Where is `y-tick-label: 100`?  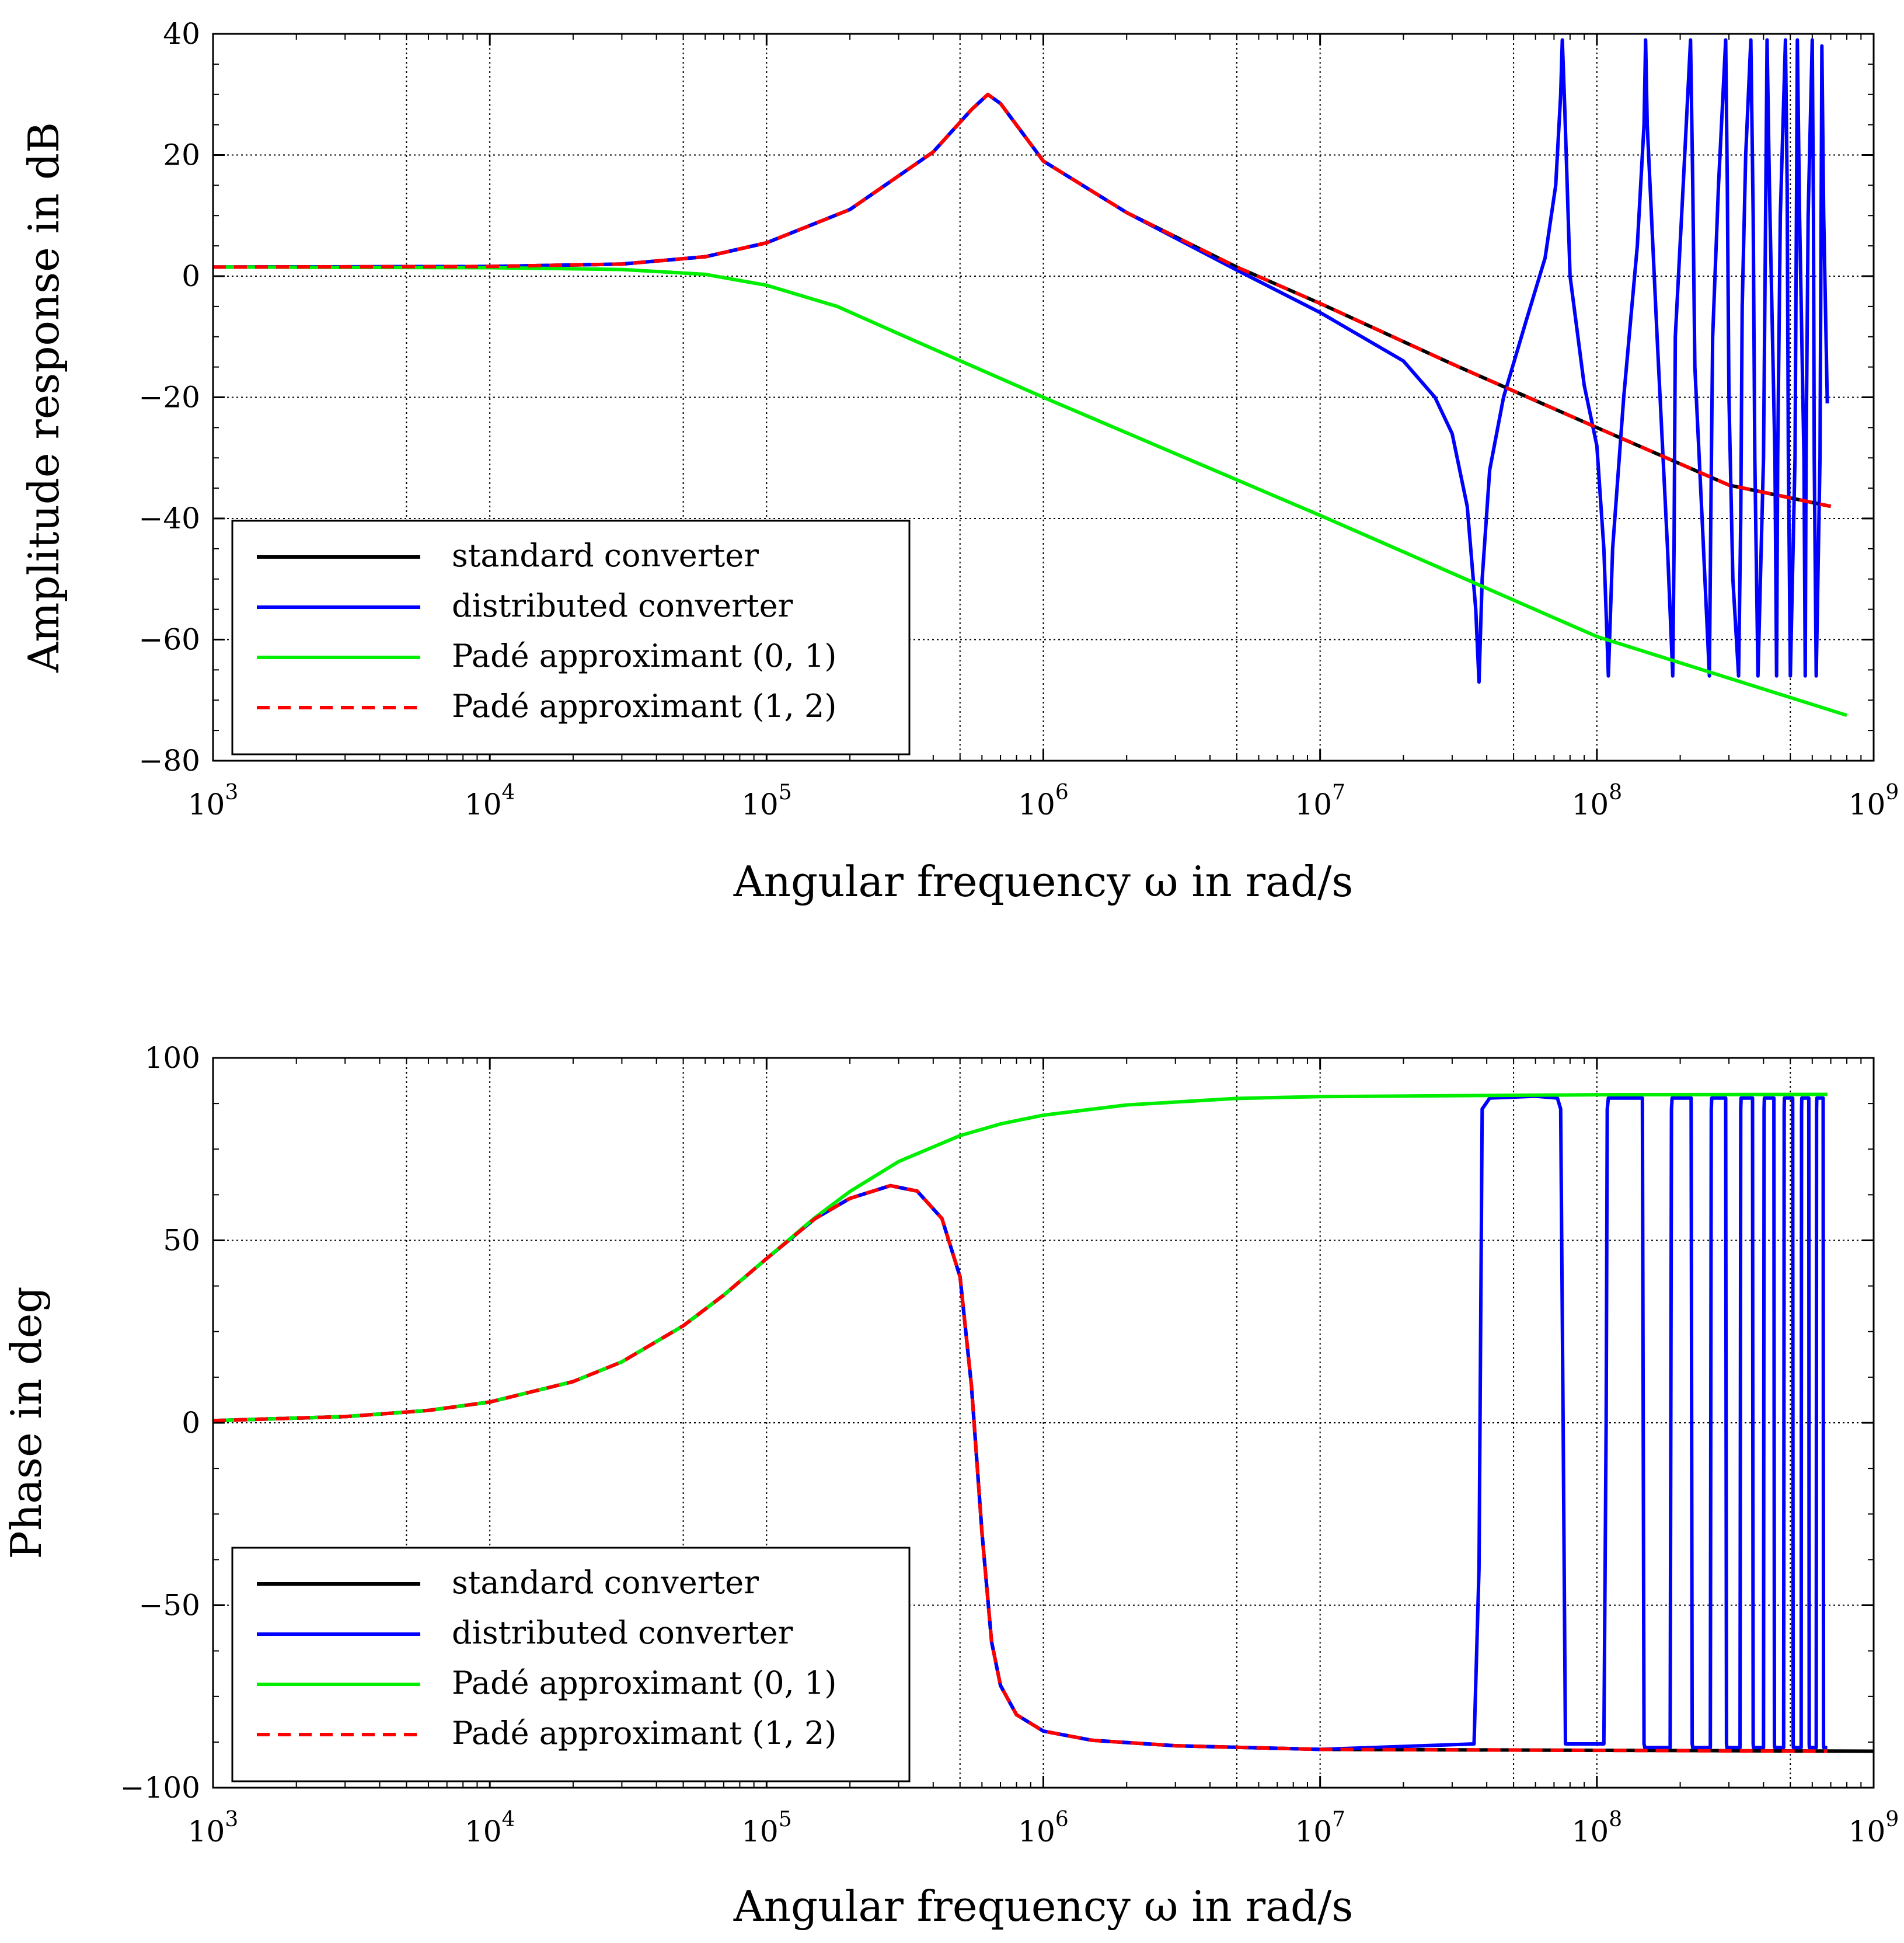
y-tick-label: 100 is located at coordinates (172, 1058).